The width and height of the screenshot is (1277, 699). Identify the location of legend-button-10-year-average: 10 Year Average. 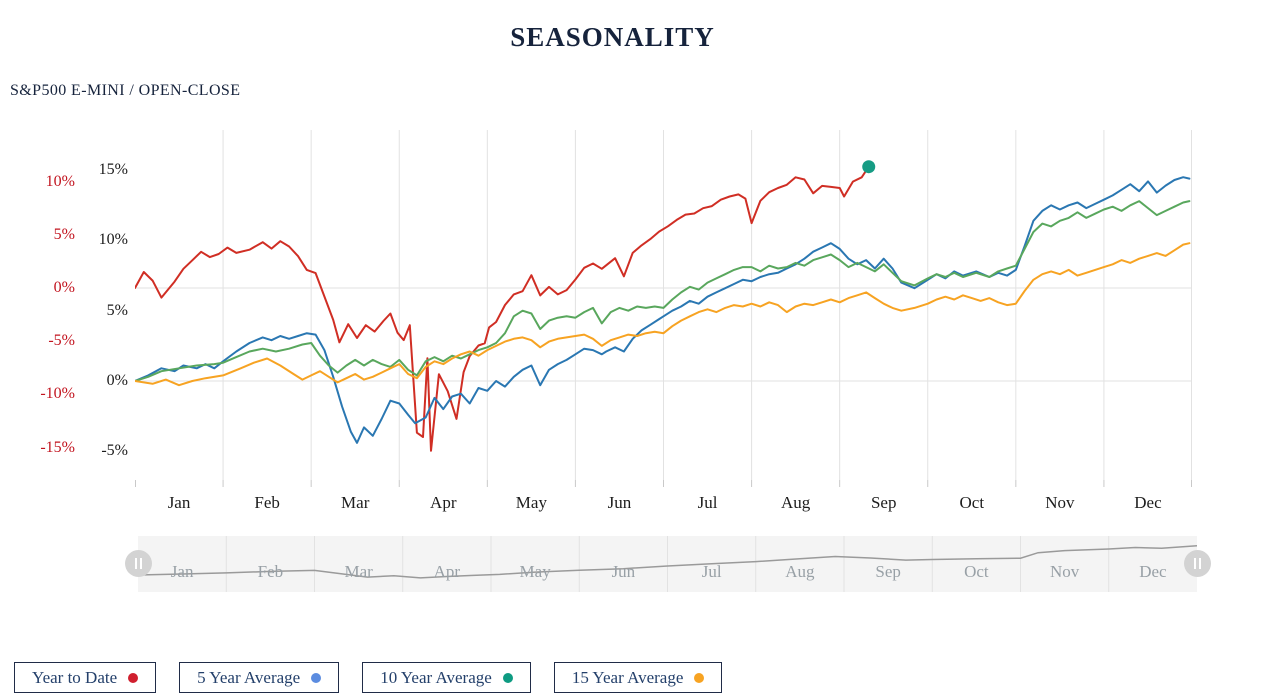
(446, 677).